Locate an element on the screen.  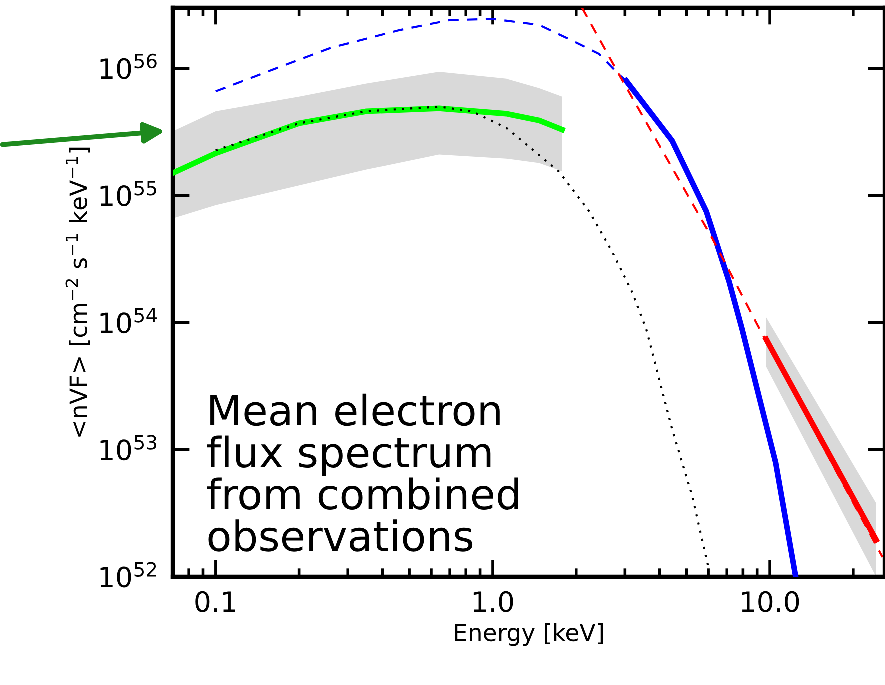
x-tick-label: 1.0 is located at coordinates (494, 601).